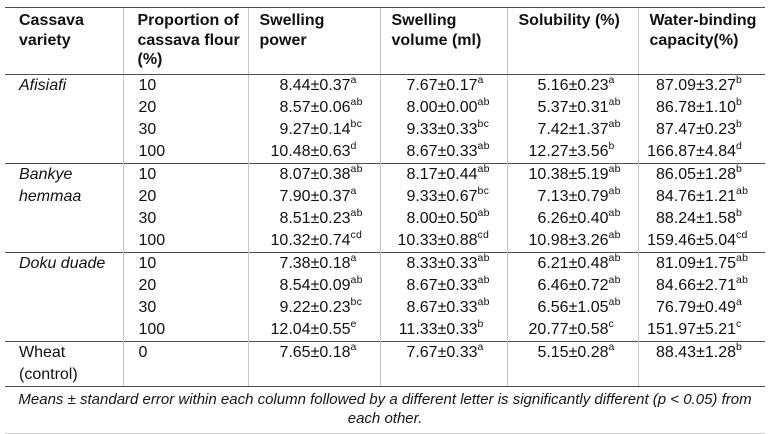  Describe the element at coordinates (353, 145) in the screenshot. I see `significance-letter: d` at that location.